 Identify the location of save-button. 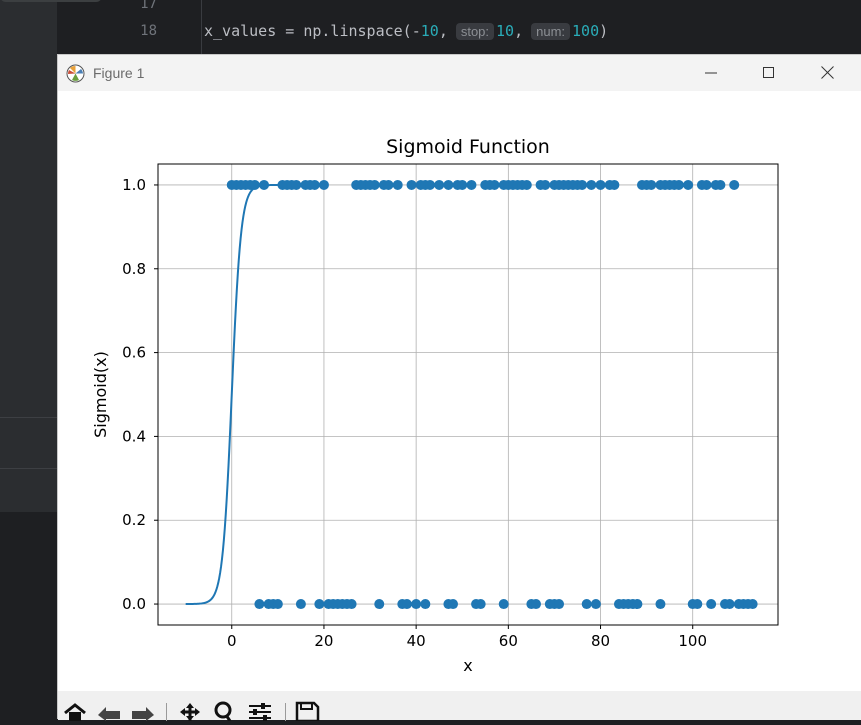
(307, 712).